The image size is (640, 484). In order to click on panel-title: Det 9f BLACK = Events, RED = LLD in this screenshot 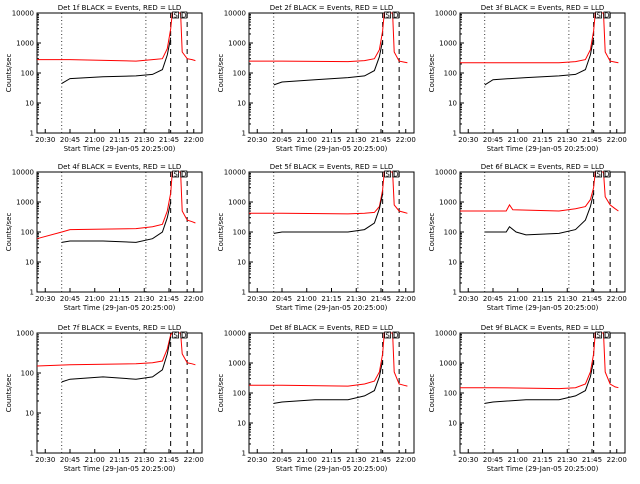, I will do `click(542, 328)`.